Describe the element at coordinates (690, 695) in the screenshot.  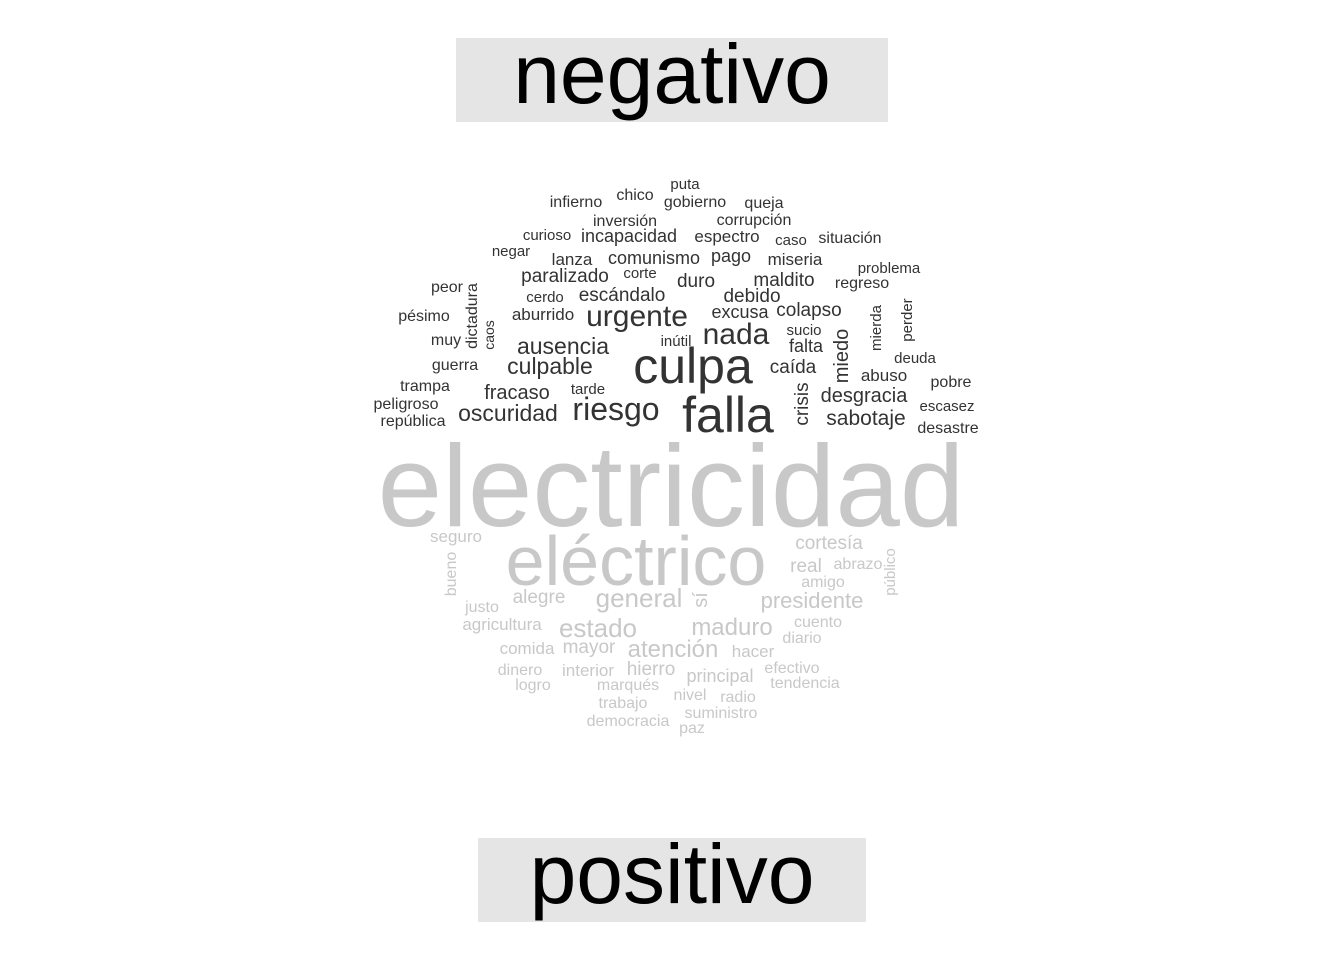
I see `cloud-word-nivel: nivel` at that location.